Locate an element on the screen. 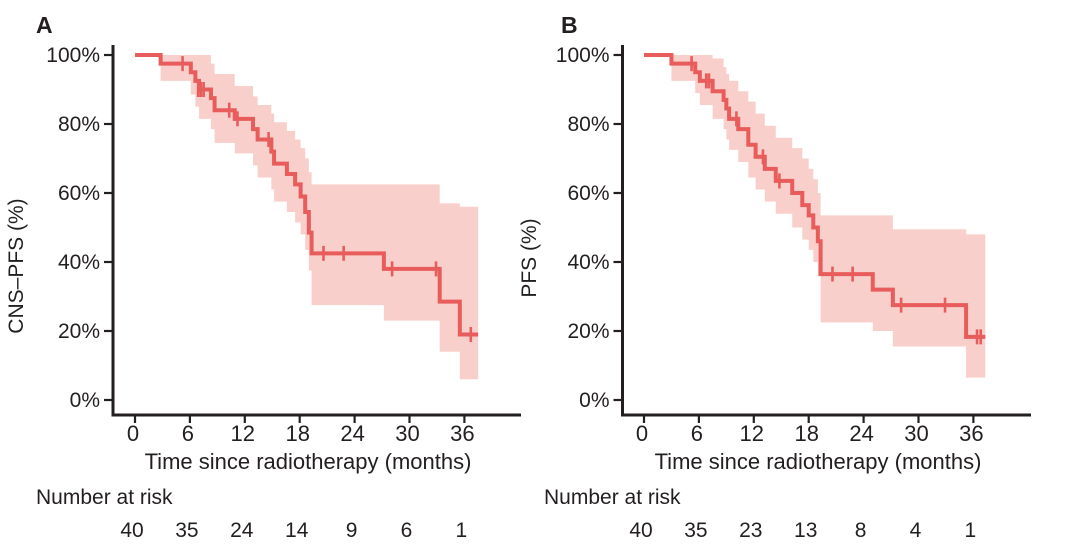 This screenshot has width=1080, height=551. x-axis-title-b: Time since radiotherapy (months) is located at coordinates (818, 461).